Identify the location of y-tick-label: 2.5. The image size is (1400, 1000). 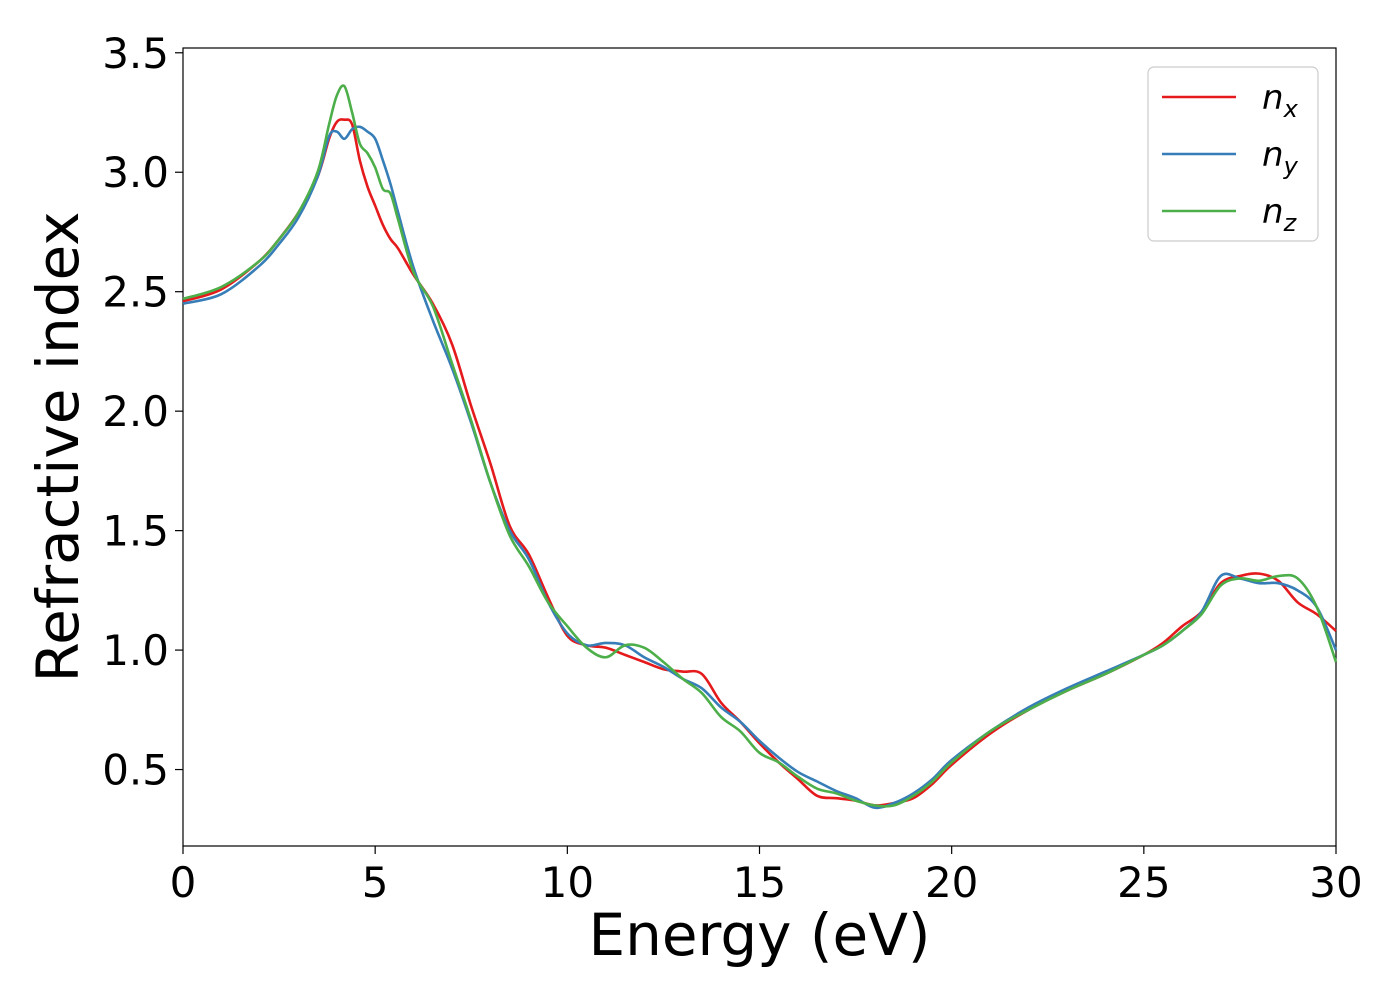
(135, 292).